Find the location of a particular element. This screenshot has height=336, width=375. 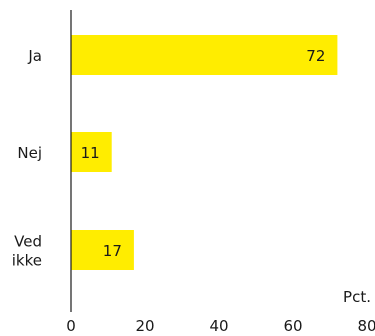

x-tick-labels: 0 20 40 60 80 is located at coordinates (220, 326).